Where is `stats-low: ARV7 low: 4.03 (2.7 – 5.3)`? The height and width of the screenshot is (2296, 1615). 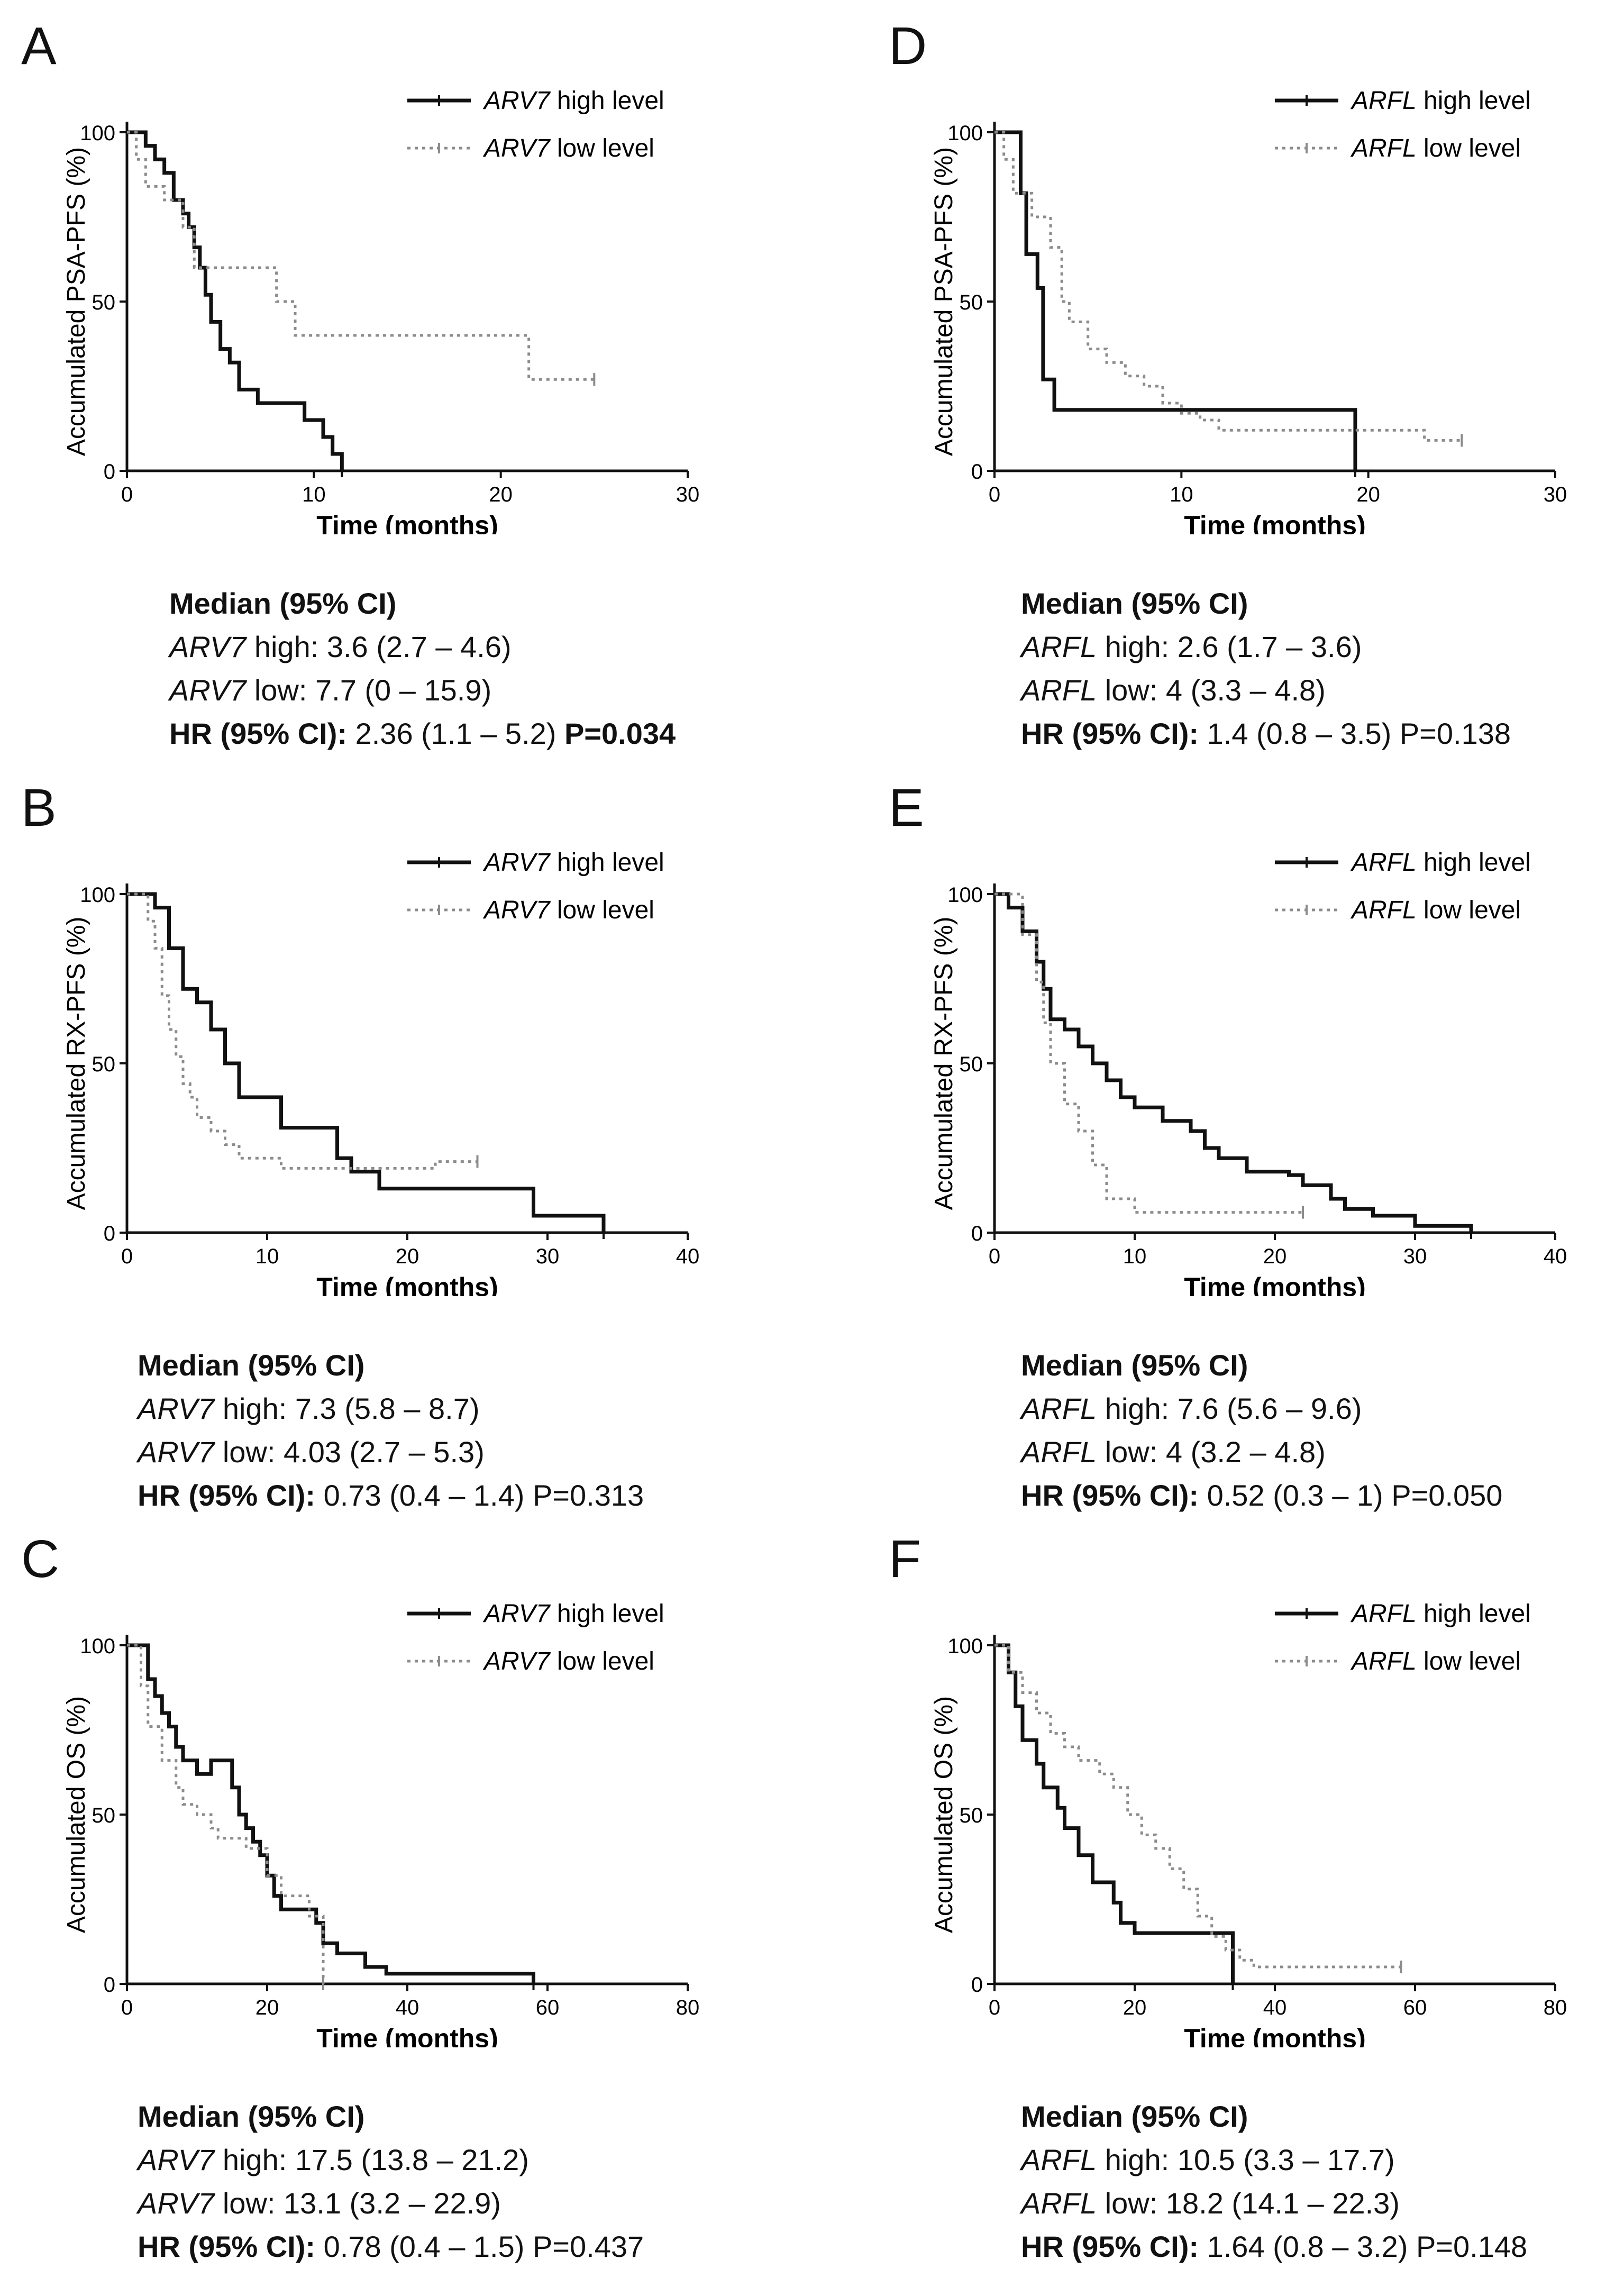 stats-low: ARV7 low: 4.03 (2.7 – 5.3) is located at coordinates (391, 1452).